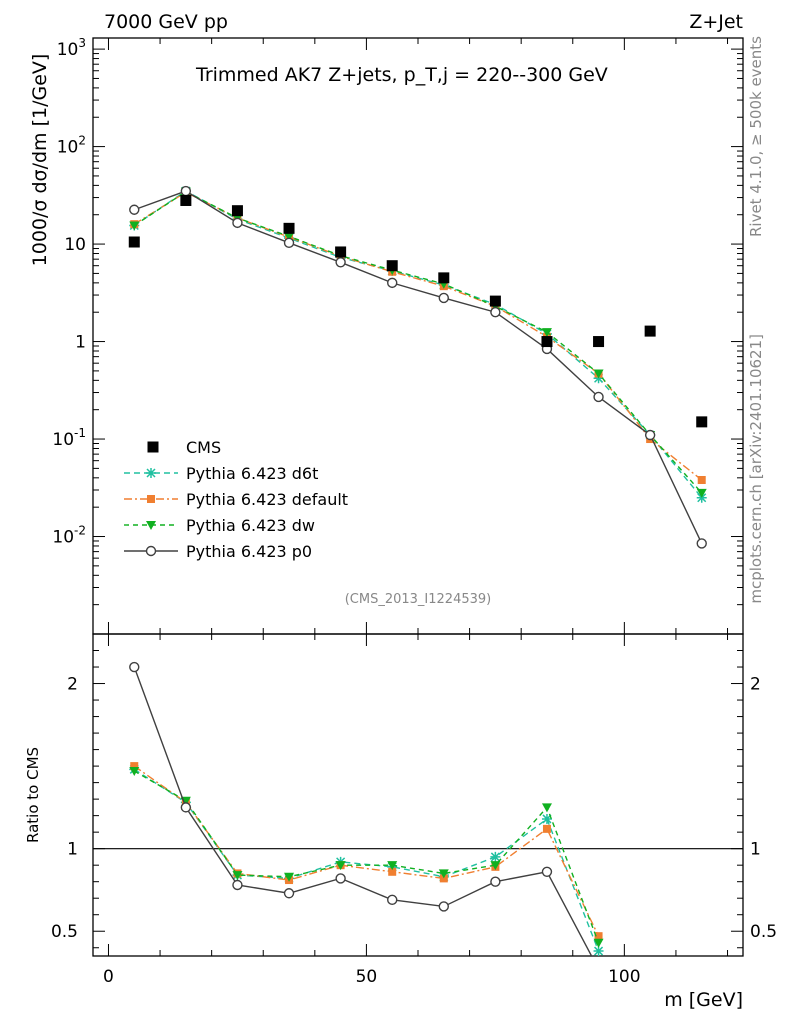 Image resolution: width=786 pixels, height=1024 pixels. What do you see at coordinates (249, 551) in the screenshot?
I see `legend-pythia-6-423-p0-label: Pythia 6.423 p0` at bounding box center [249, 551].